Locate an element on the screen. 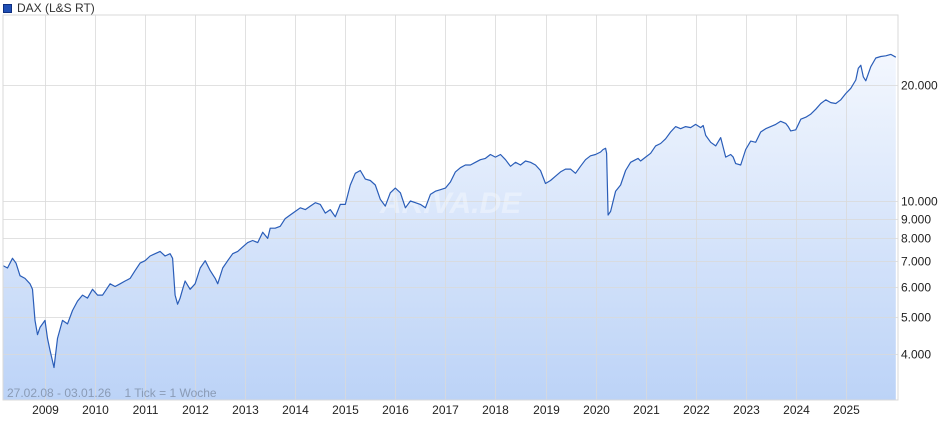 Image resolution: width=940 pixels, height=435 pixels. y-tick-label: 6.000 is located at coordinates (916, 288).